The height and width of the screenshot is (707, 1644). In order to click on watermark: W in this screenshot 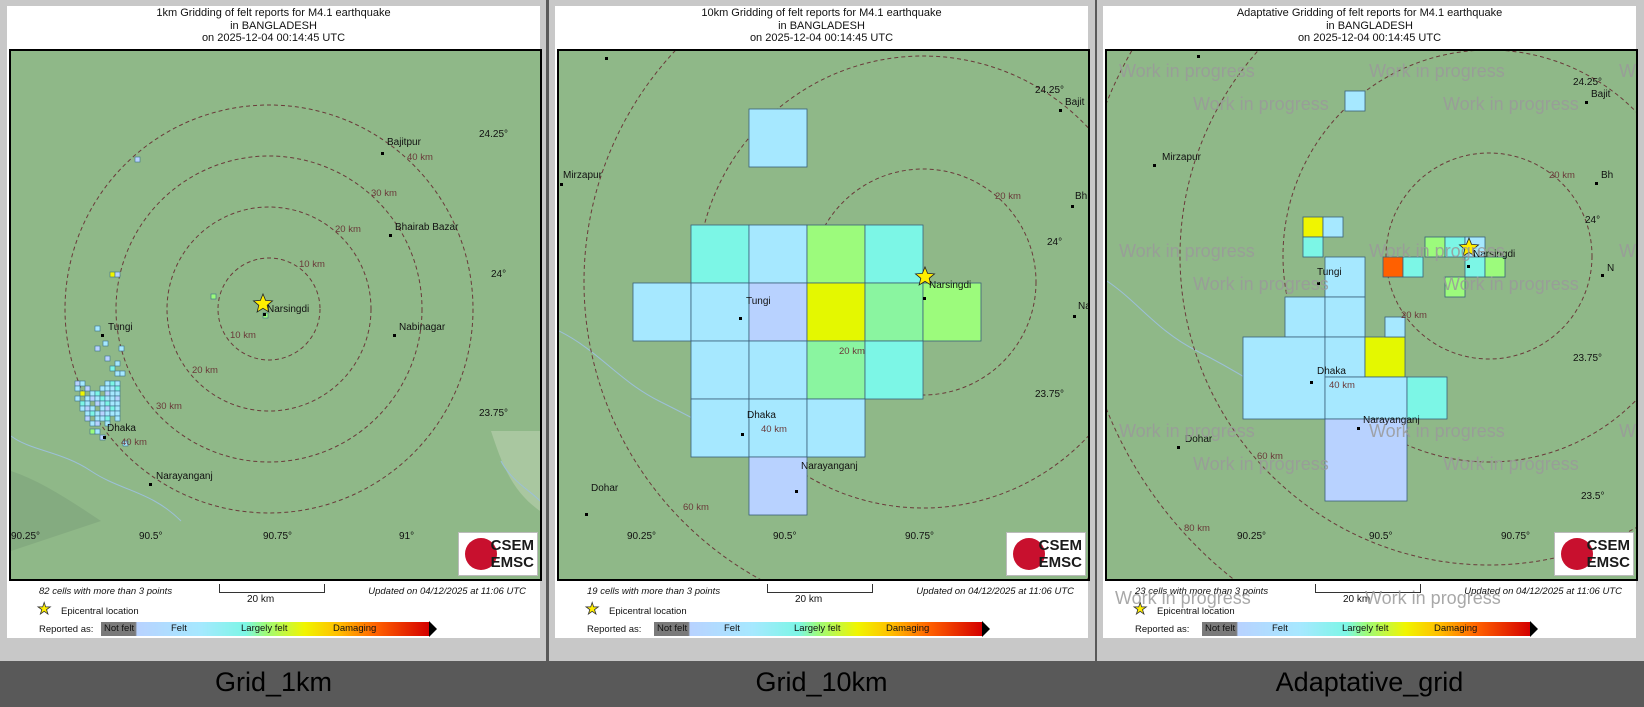, I will do `click(1627, 71)`.